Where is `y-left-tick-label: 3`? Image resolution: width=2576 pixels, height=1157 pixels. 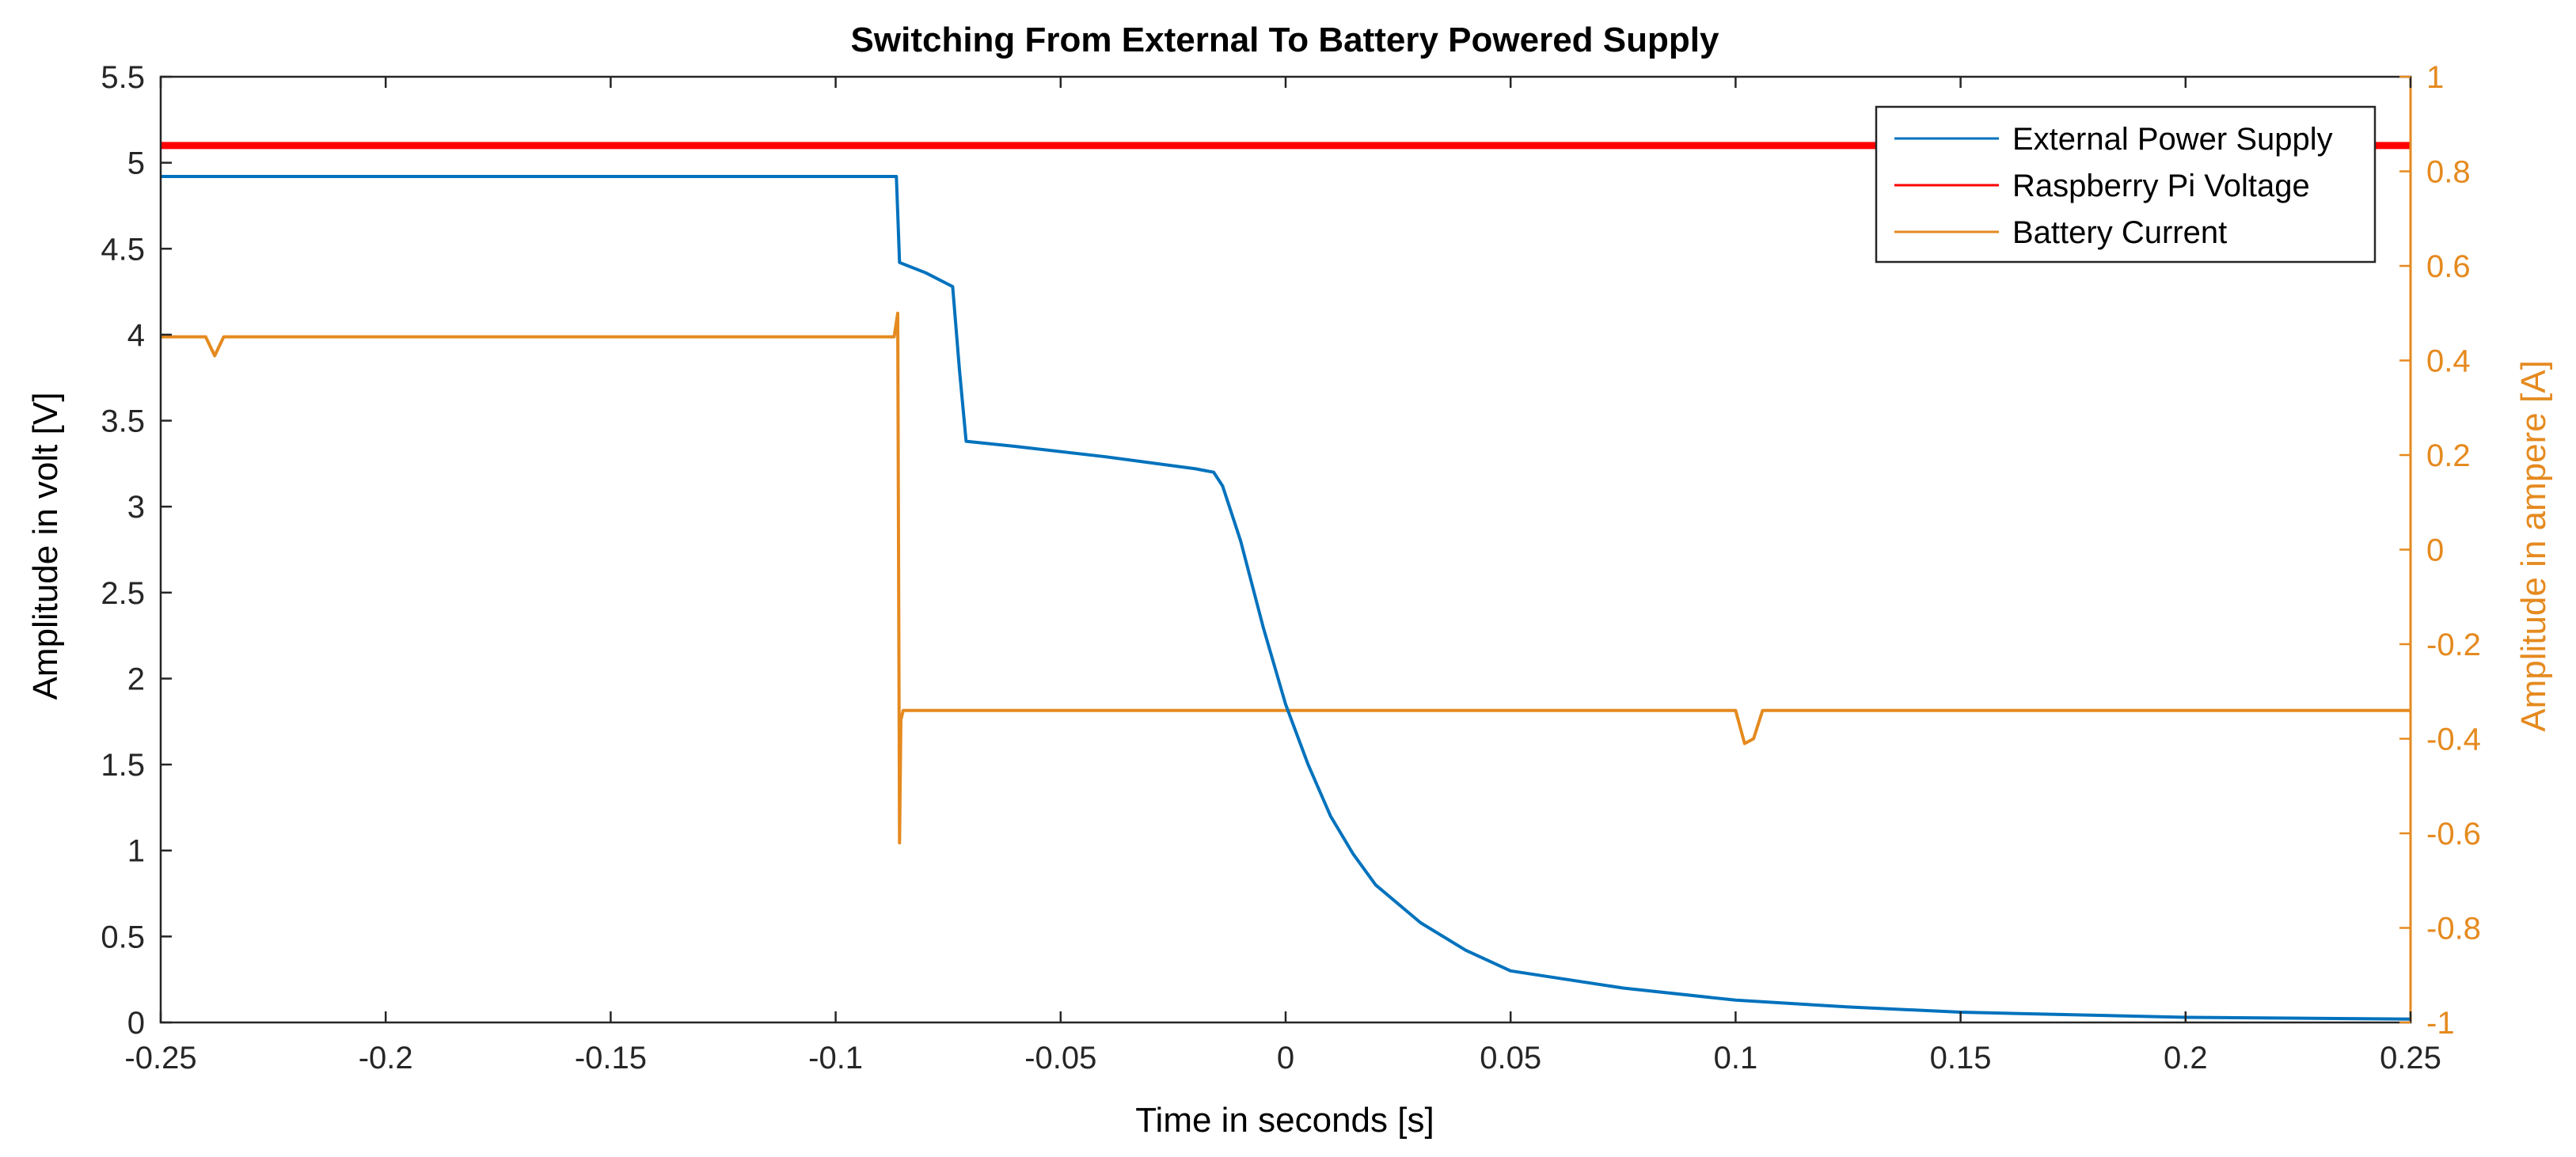
y-left-tick-label: 3 is located at coordinates (136, 507).